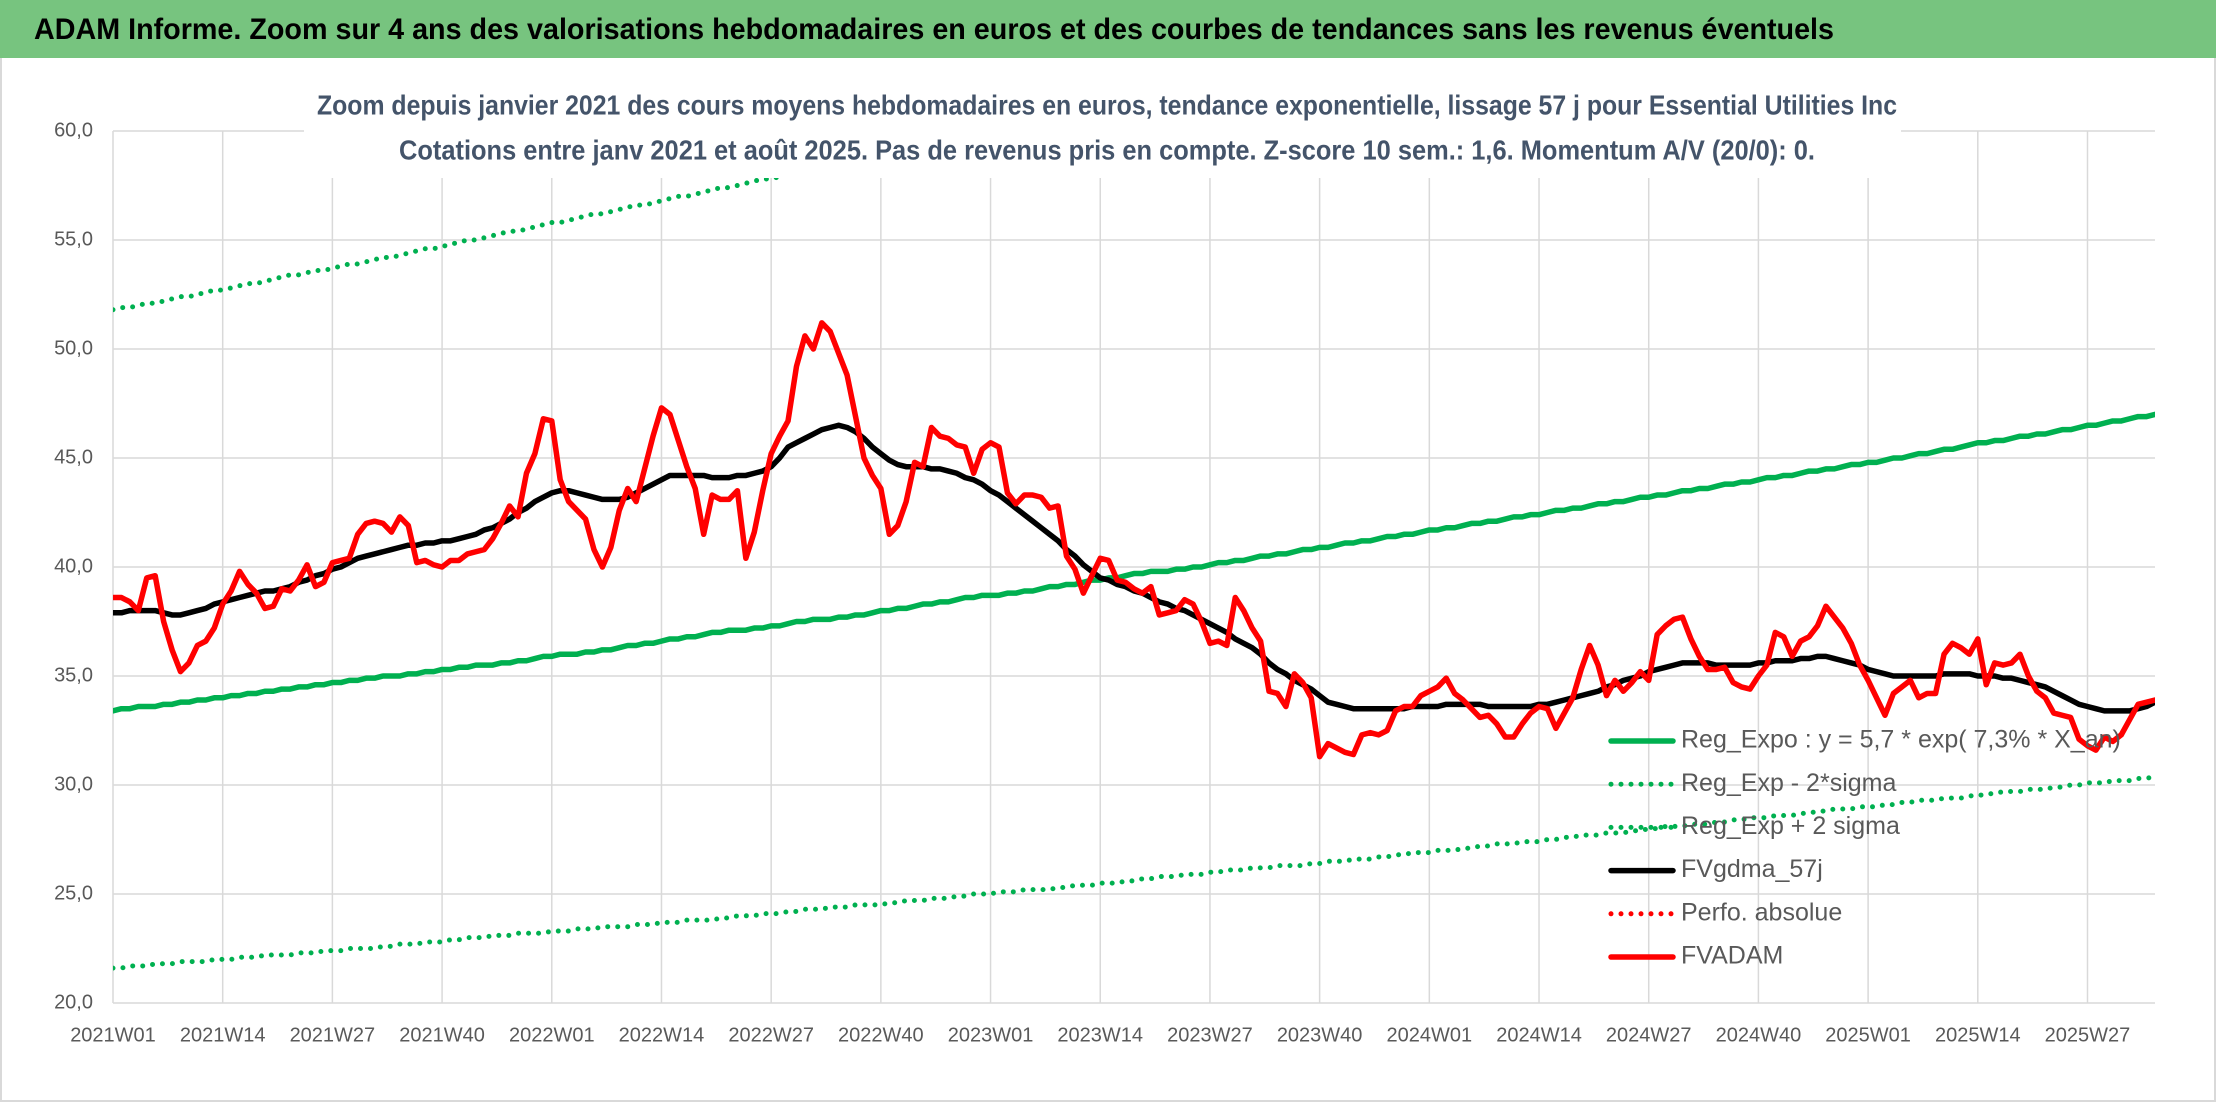 Image resolution: width=2216 pixels, height=1102 pixels. Describe the element at coordinates (73, 784) in the screenshot. I see `y-tick-label: 30,0` at that location.